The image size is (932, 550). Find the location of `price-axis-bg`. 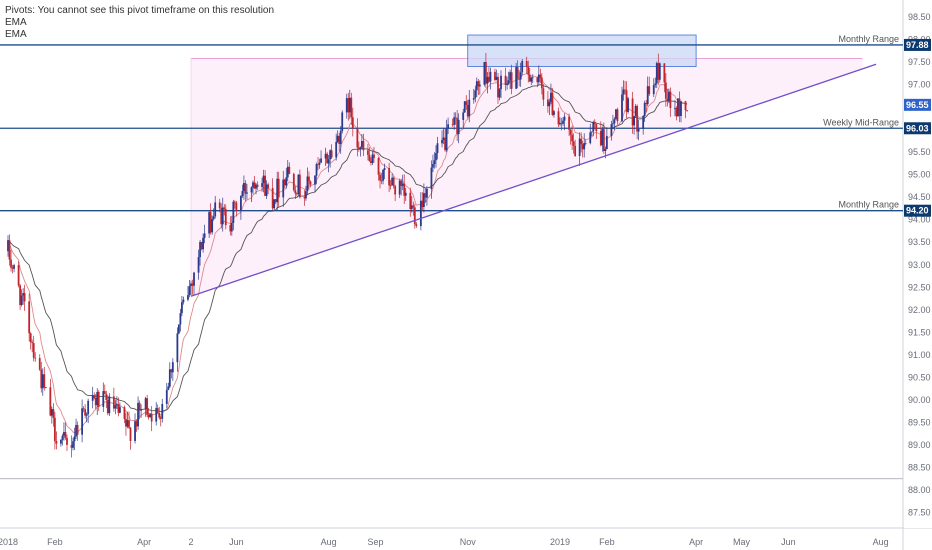

price-axis-bg is located at coordinates (918, 264).